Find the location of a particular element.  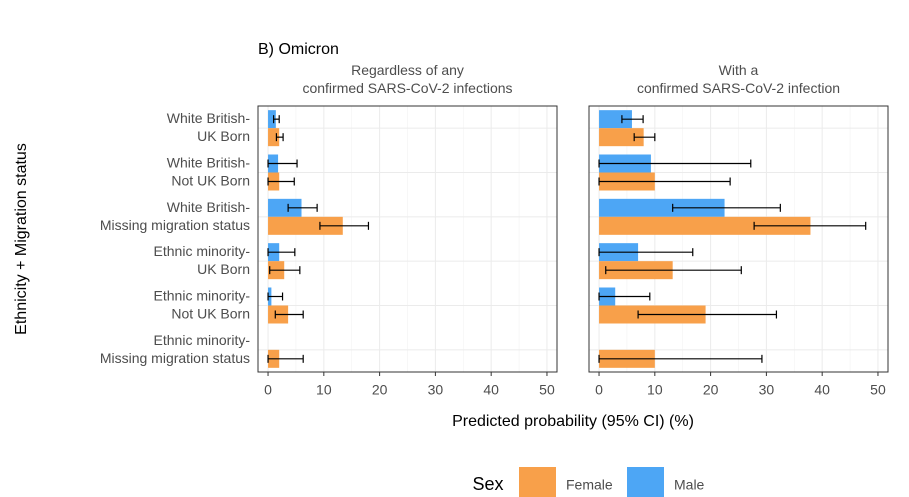

y-tick-label: Ethnic minority-Missing migration status is located at coordinates (175, 349).